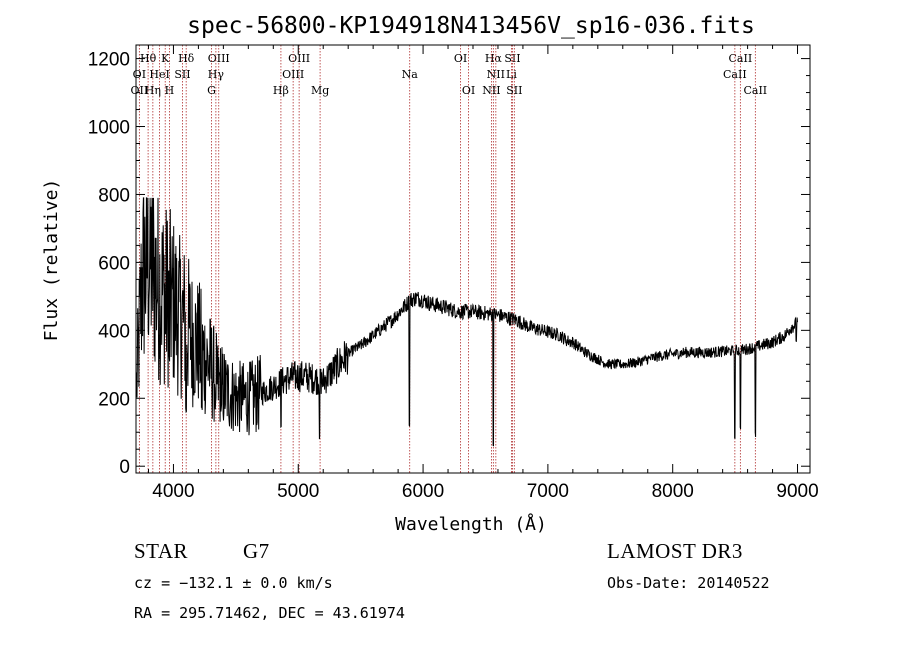 The image size is (900, 649). Describe the element at coordinates (170, 90) in the screenshot. I see `spectral-line-label: H` at that location.